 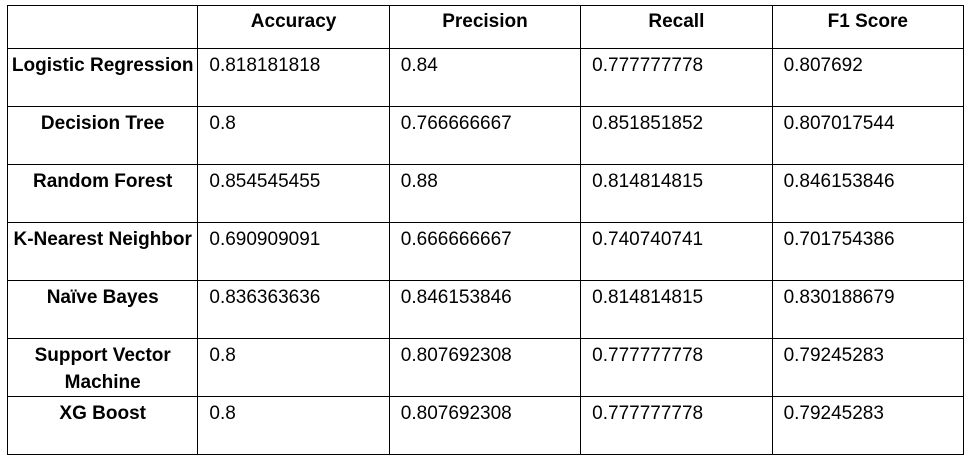 I want to click on accuracy-cell: 0.854545455, so click(x=293, y=193).